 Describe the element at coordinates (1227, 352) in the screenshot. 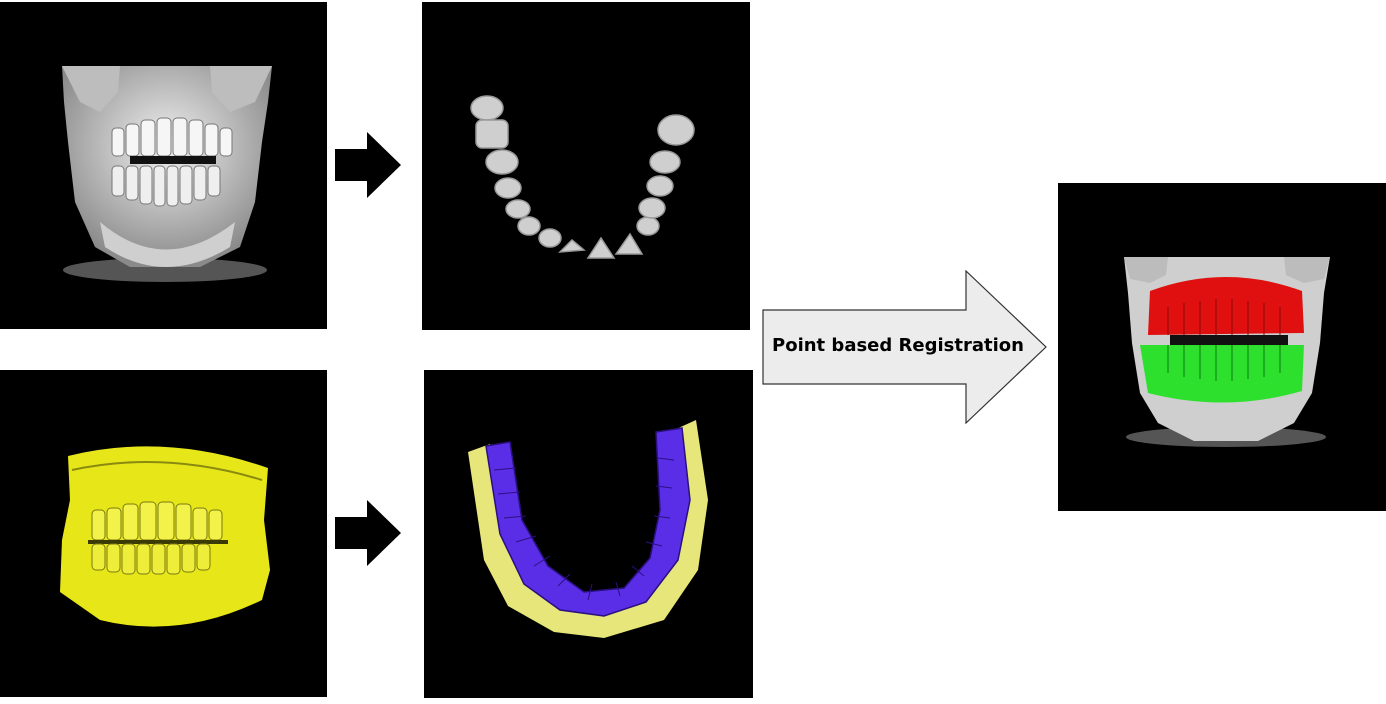

I see `registered-skull-red-green-icon` at that location.